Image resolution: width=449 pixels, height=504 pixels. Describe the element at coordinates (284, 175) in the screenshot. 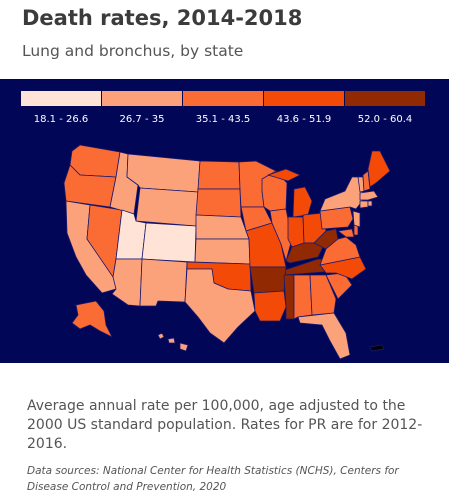

I see `state-mi-up` at that location.